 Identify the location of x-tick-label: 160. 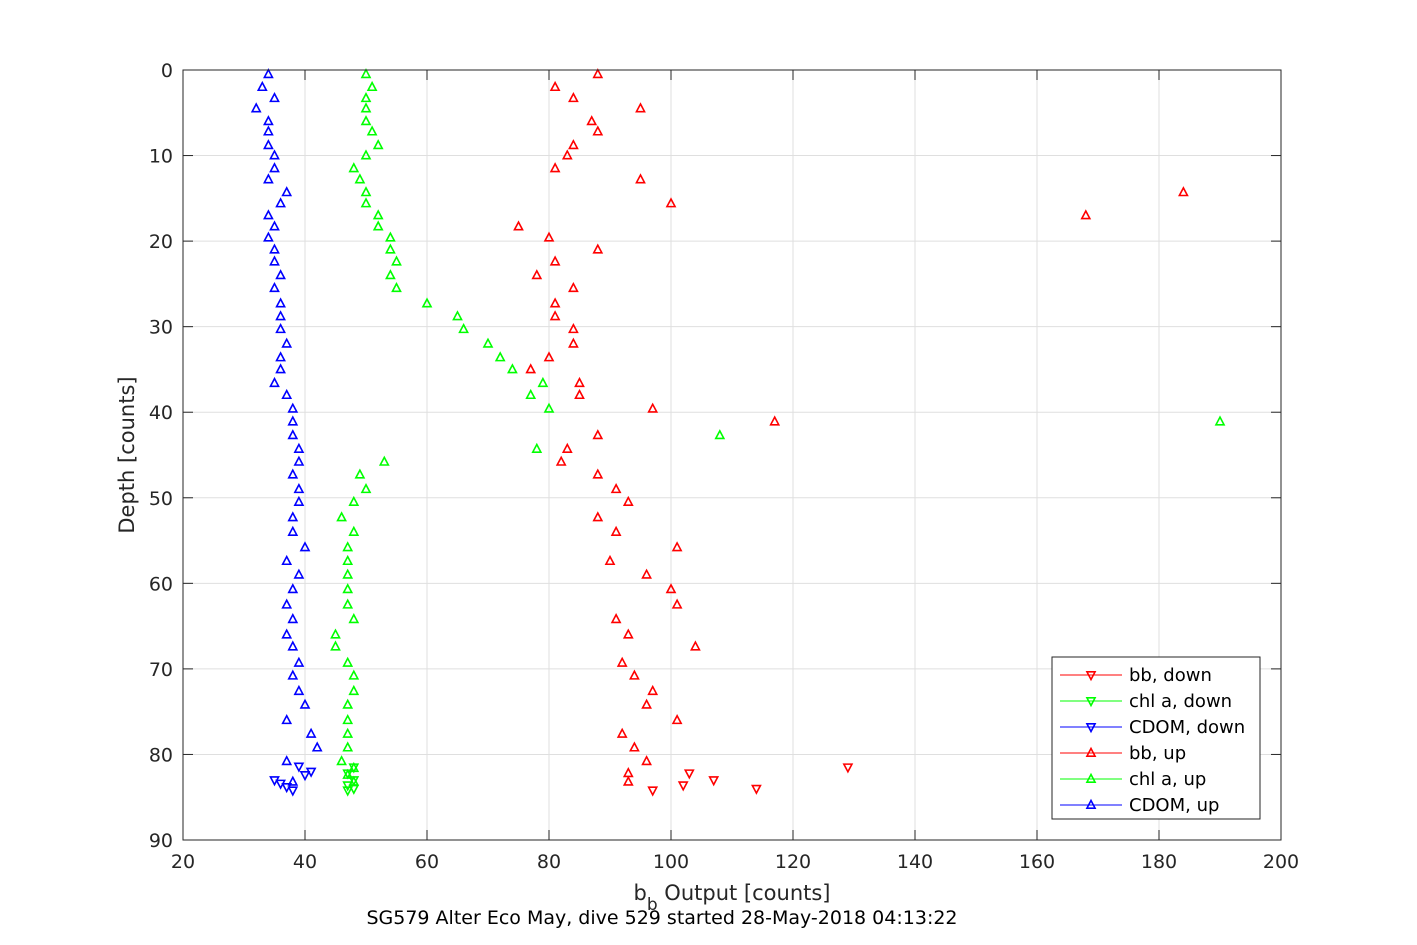
(1037, 862).